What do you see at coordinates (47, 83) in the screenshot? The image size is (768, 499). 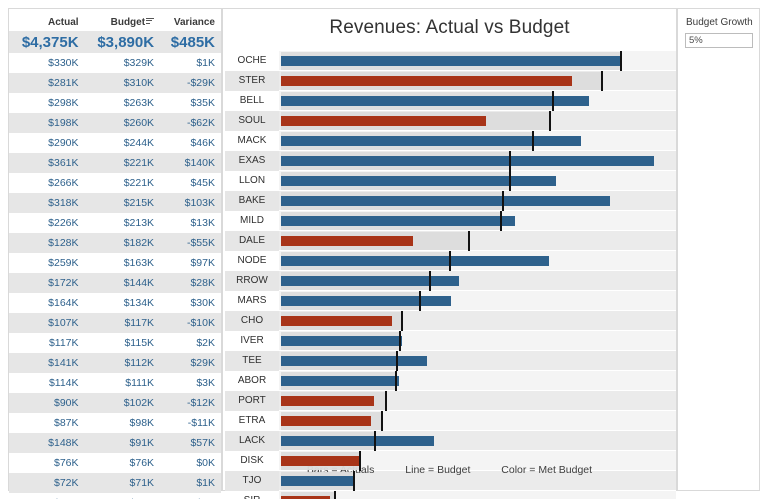 I see `cell-actual: $281K` at bounding box center [47, 83].